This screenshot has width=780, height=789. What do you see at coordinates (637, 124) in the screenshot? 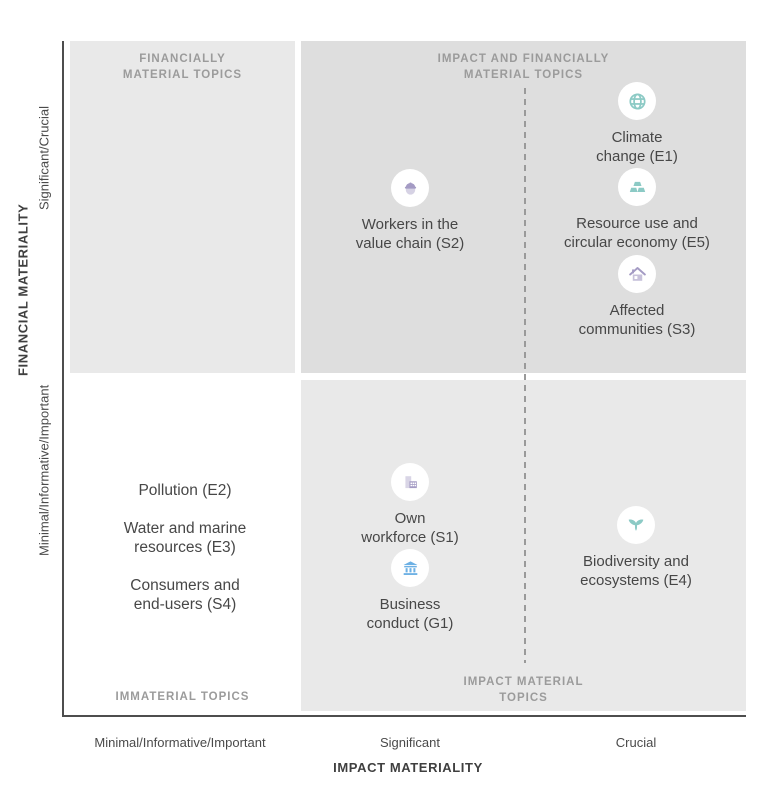
I see `topic-climate-change: Climate change (E1)` at bounding box center [637, 124].